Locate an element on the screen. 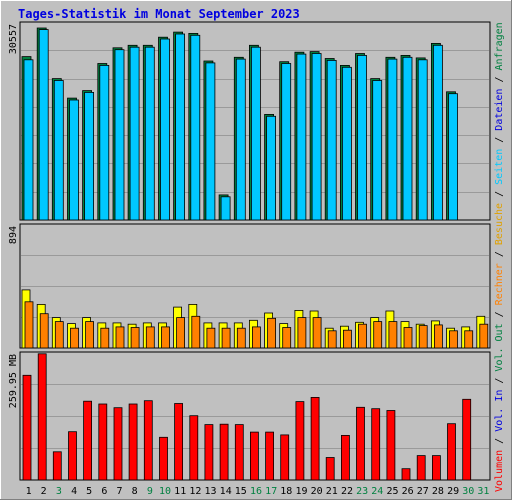 The height and width of the screenshot is (500, 512). chart-title: Tages-Statistik im Monat September 2023 is located at coordinates (159, 14).